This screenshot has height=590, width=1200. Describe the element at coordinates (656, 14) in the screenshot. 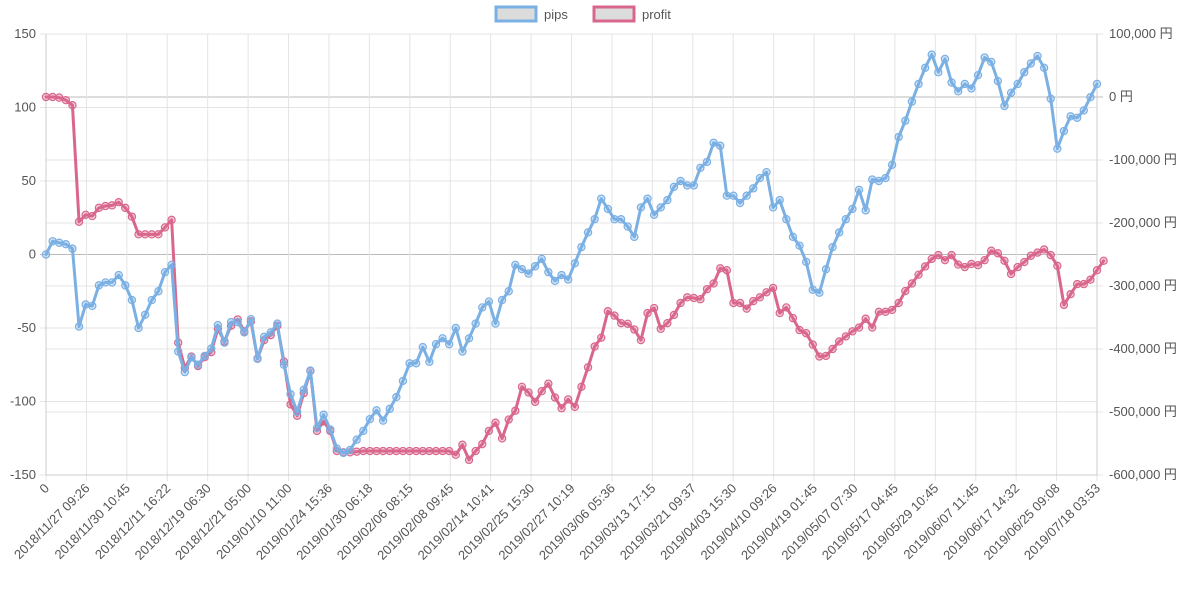

I see `legend-label-profit: profit` at that location.